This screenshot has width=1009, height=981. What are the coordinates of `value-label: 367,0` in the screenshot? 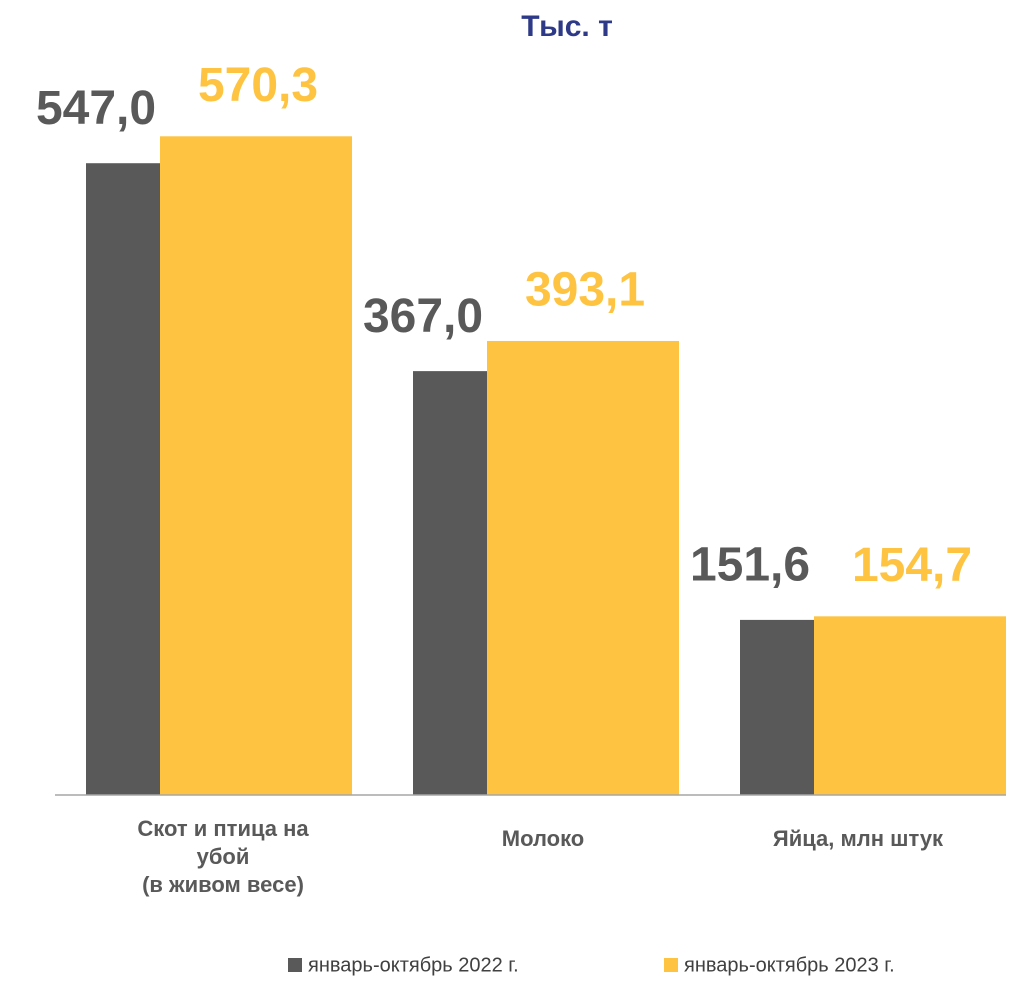 It's located at (423, 316).